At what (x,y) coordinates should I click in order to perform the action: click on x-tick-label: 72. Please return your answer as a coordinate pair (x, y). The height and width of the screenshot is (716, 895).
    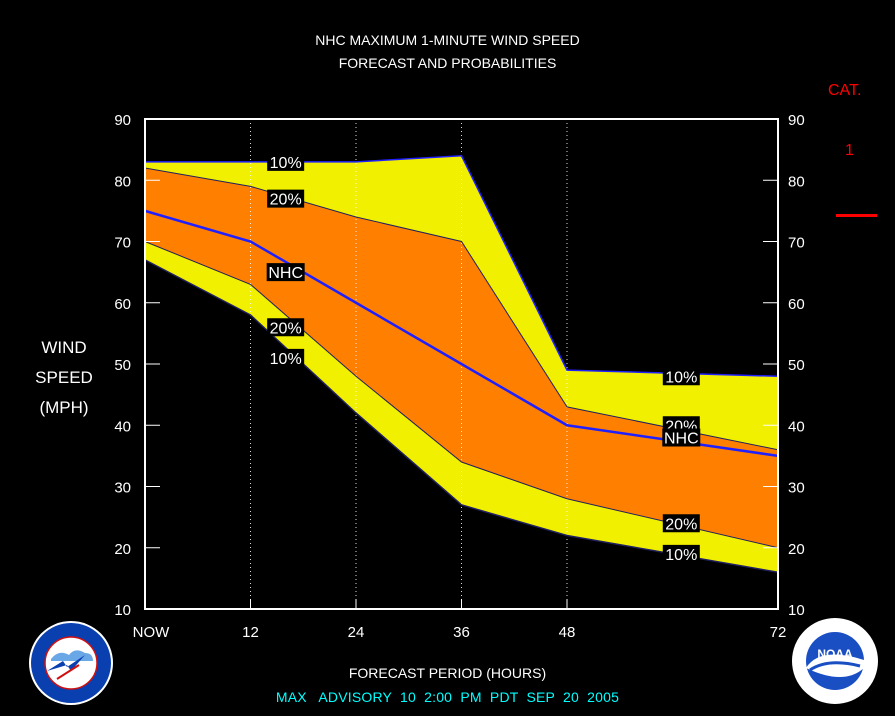
    Looking at the image, I should click on (778, 632).